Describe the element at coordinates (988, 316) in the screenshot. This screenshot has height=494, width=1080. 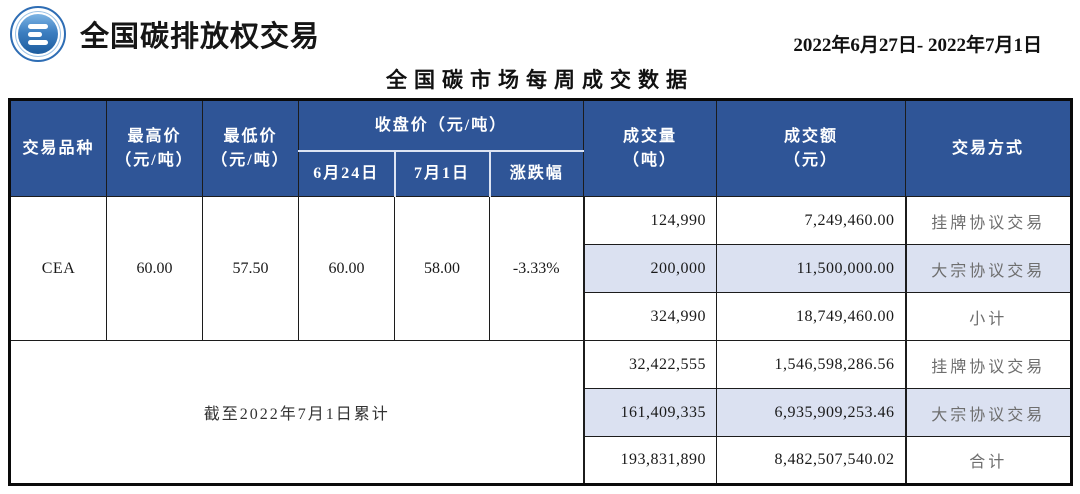
I see `method-cell: 小计` at that location.